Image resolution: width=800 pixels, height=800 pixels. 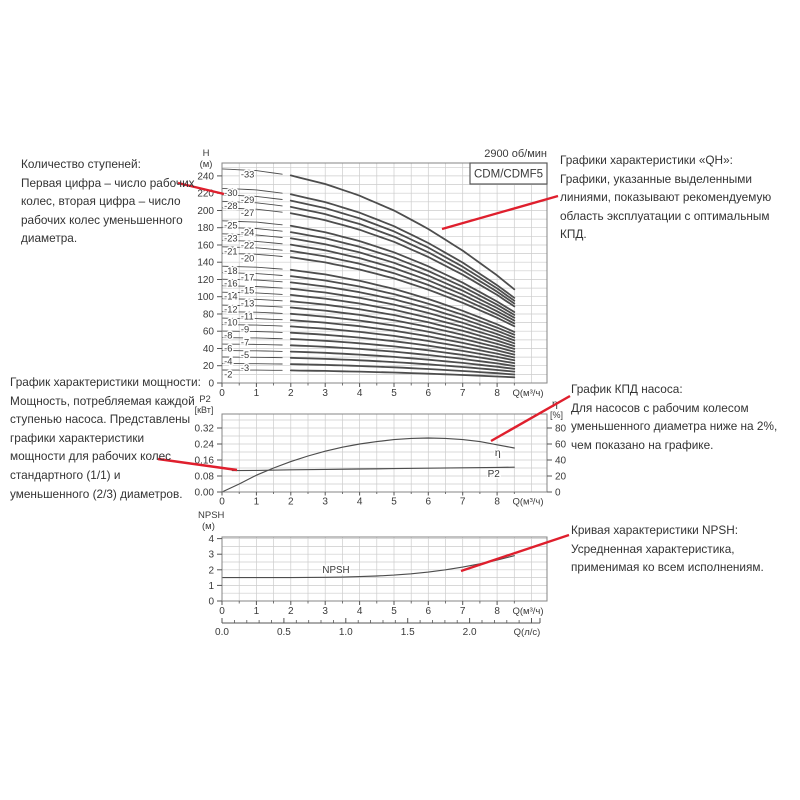 I want to click on svg-text: -21, so click(x=230, y=251).